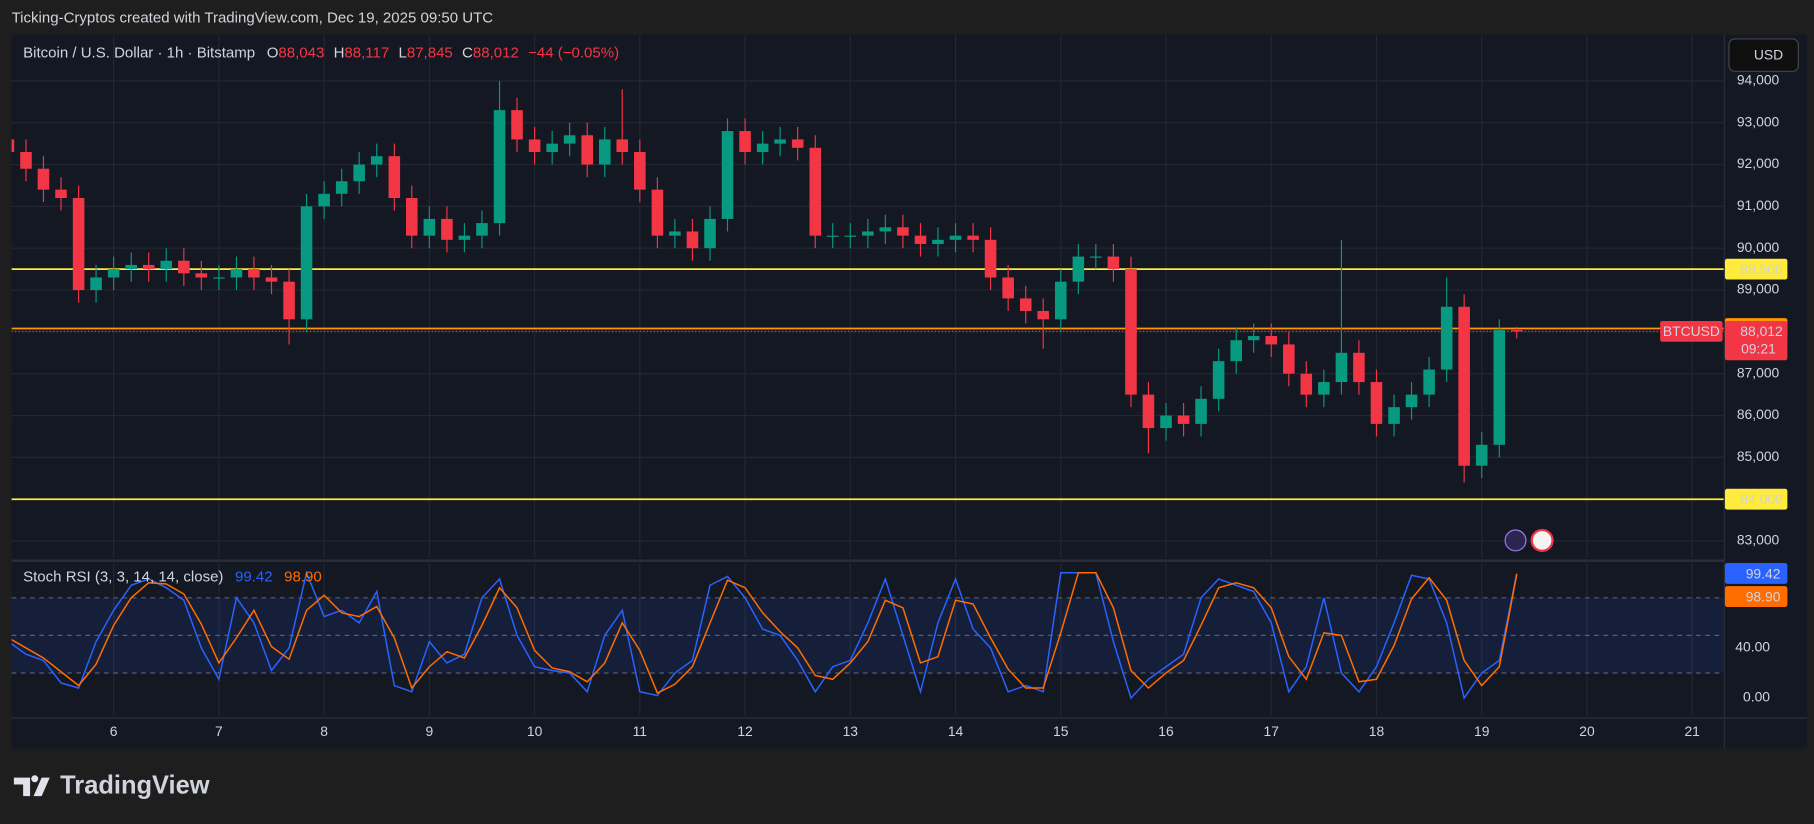 The width and height of the screenshot is (1814, 824). I want to click on x-tick-label: 9, so click(429, 731).